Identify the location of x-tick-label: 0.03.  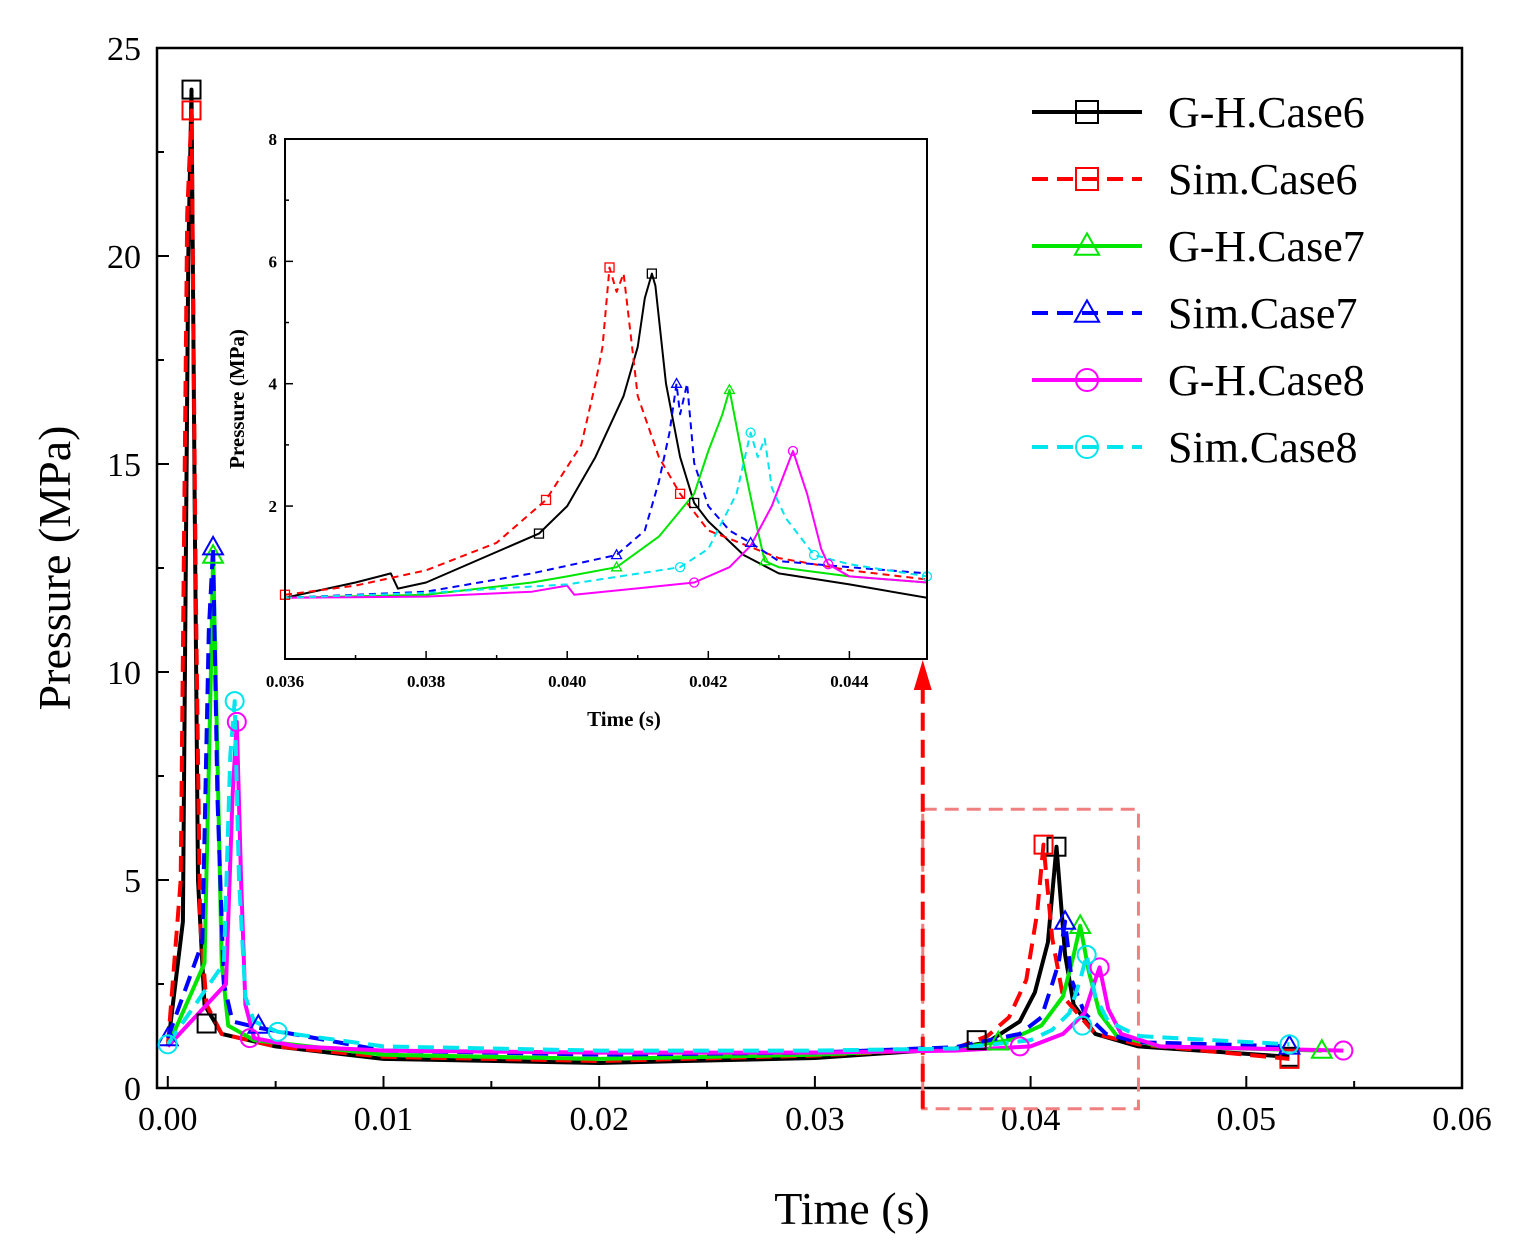
(815, 1119).